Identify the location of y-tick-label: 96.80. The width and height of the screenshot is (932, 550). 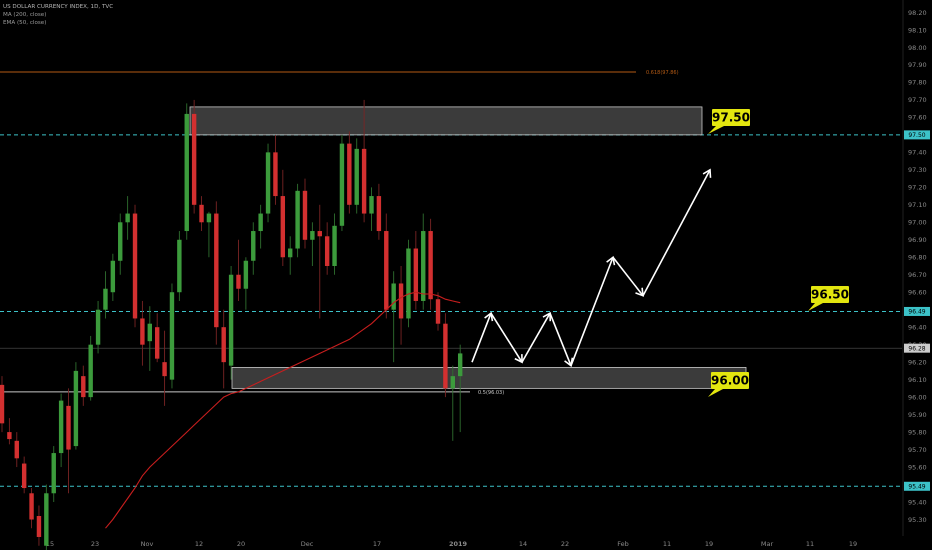
(917, 258).